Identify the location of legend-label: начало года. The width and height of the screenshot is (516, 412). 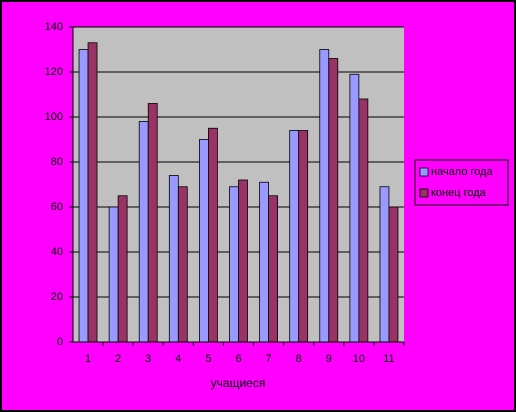
(462, 172).